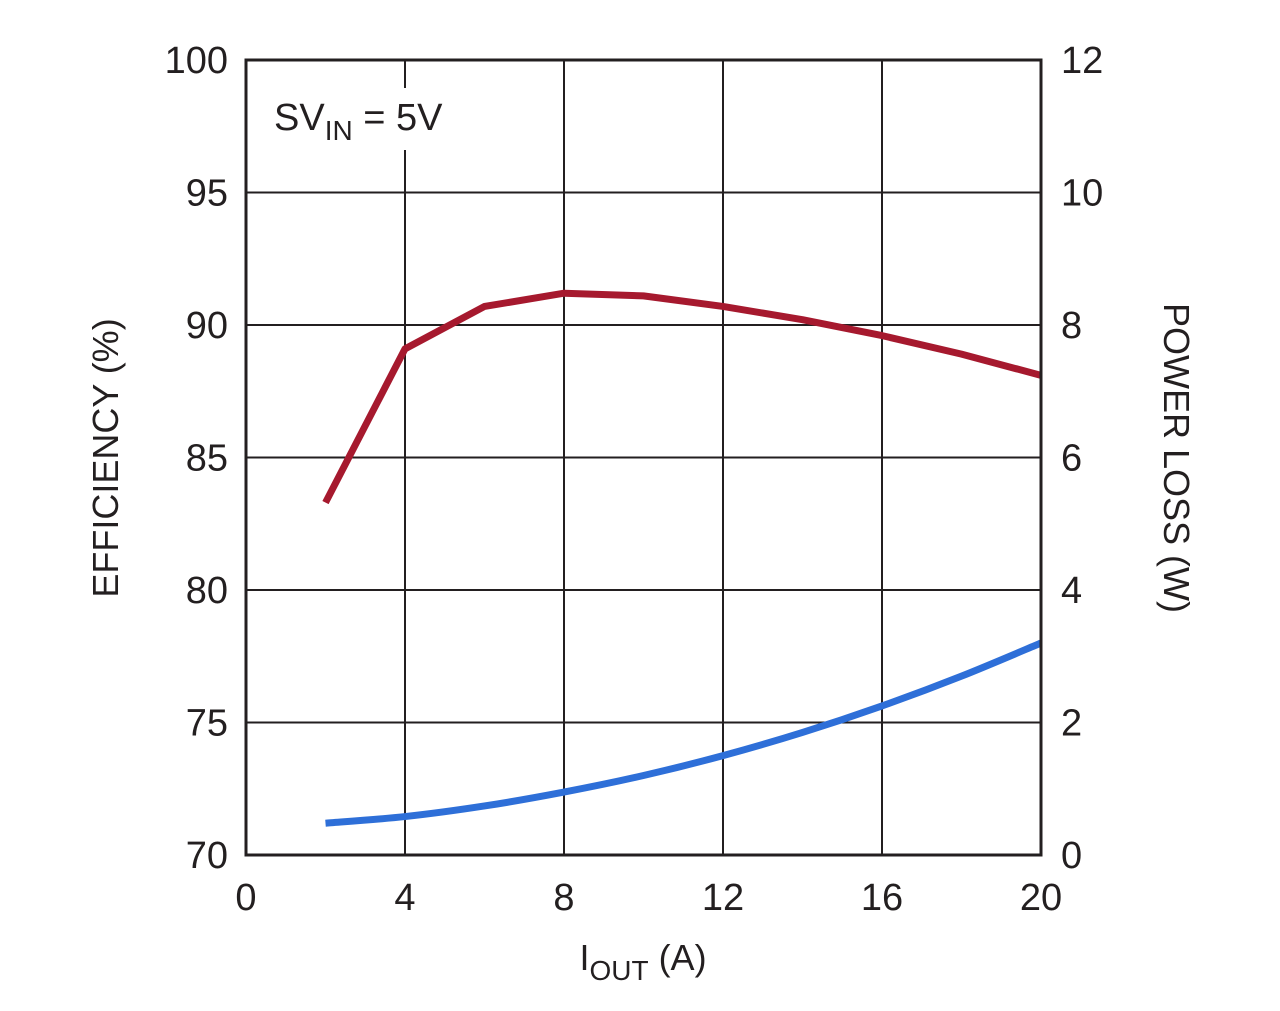 This screenshot has width=1280, height=1011. What do you see at coordinates (207, 459) in the screenshot?
I see `left-y-tick-label: 85` at bounding box center [207, 459].